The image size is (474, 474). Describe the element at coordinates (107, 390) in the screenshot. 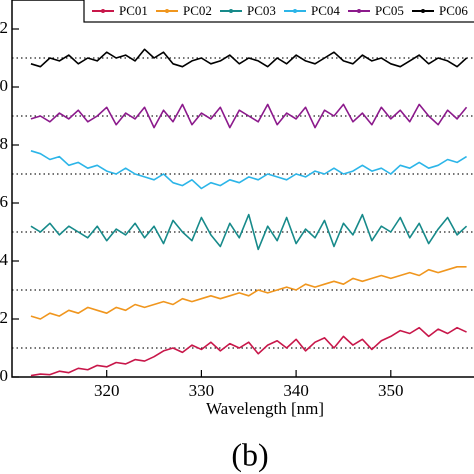

I see `x-tick-label: 320` at that location.